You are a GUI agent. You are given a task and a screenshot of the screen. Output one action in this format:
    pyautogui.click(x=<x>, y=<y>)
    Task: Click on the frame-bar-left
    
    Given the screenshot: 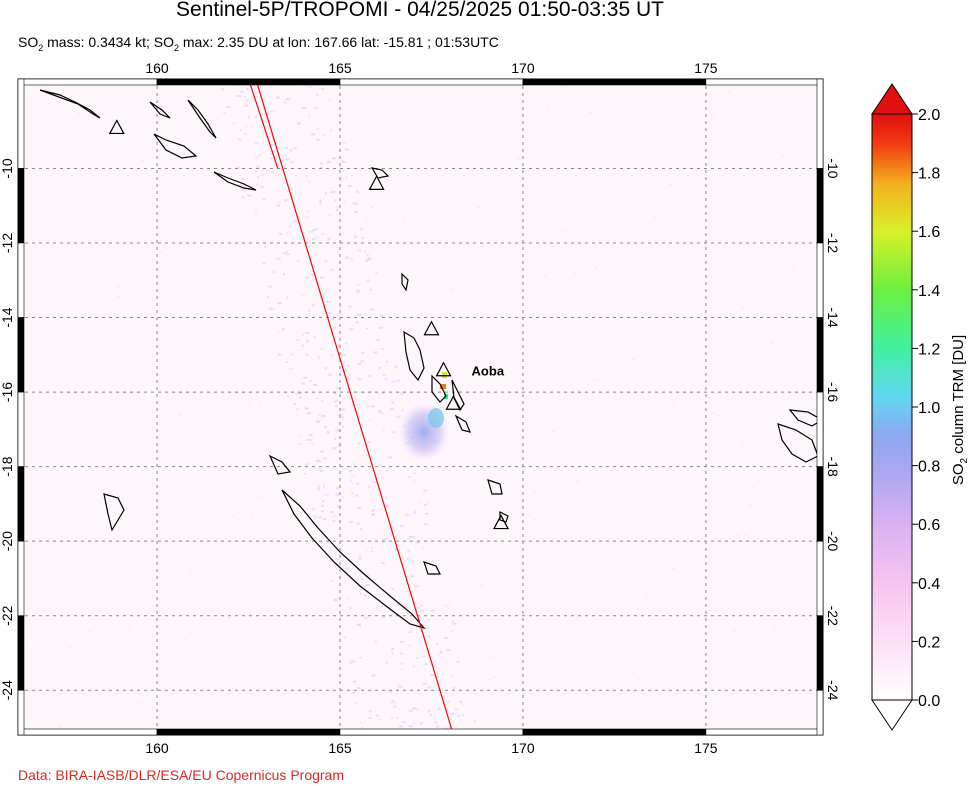 What is the action you would take?
    pyautogui.click(x=21, y=206)
    